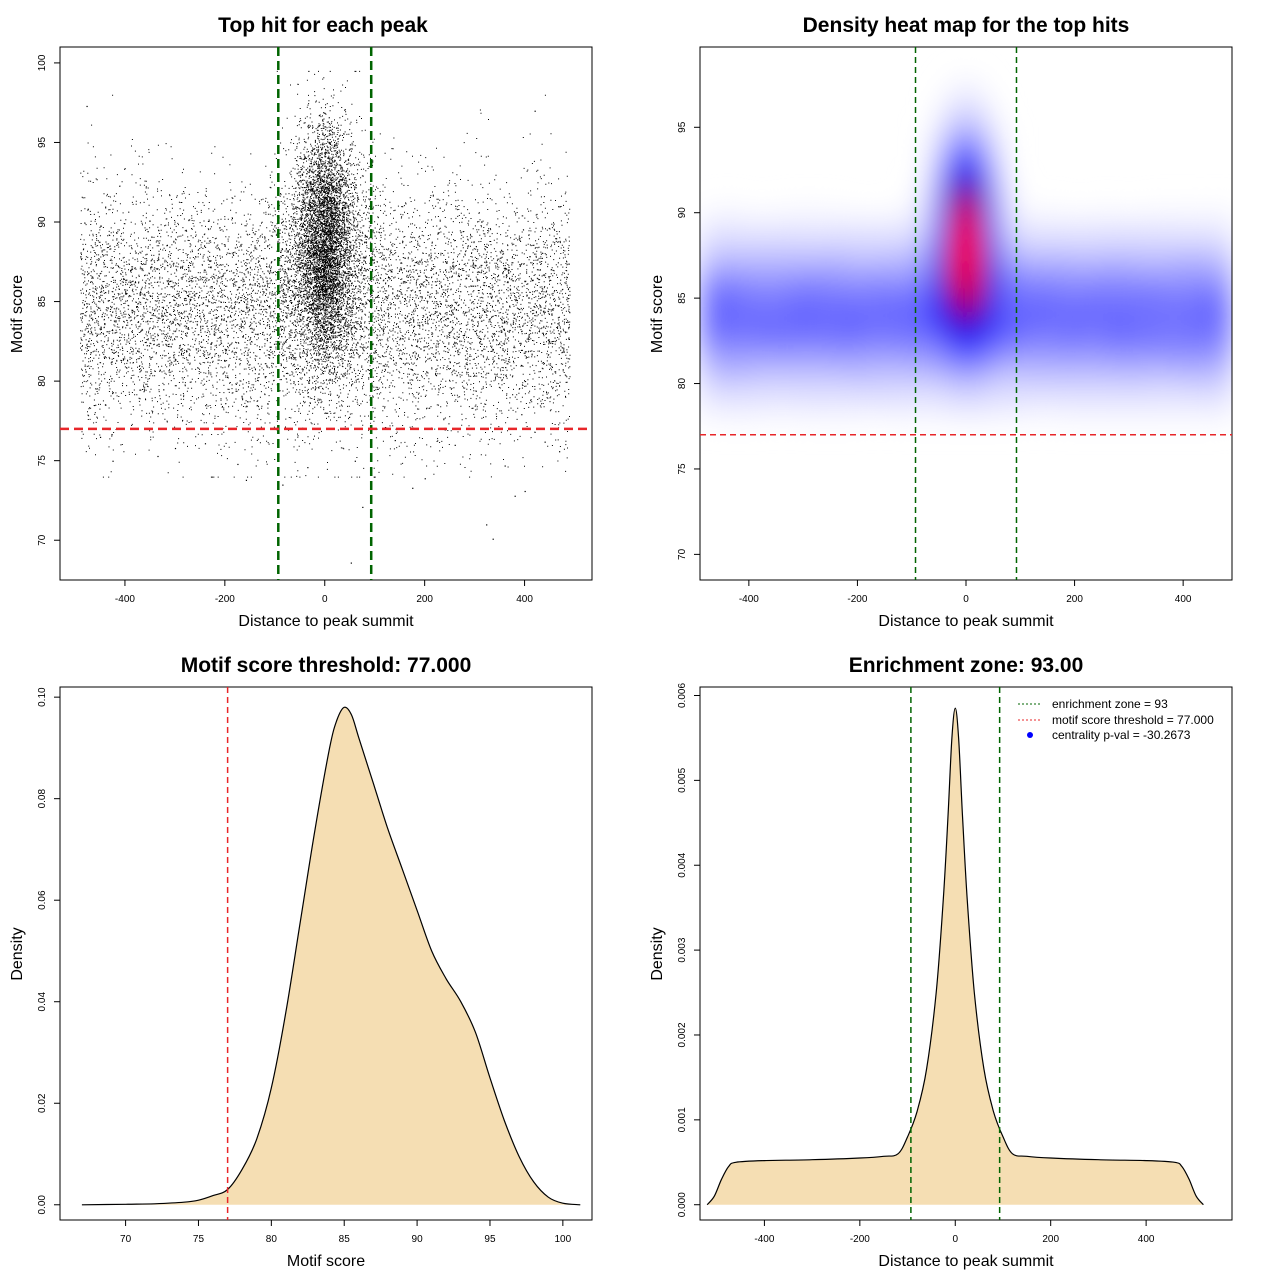 This screenshot has height=1280, width=1280. I want to click on score-density-x-tick-label: 95, so click(490, 1239).